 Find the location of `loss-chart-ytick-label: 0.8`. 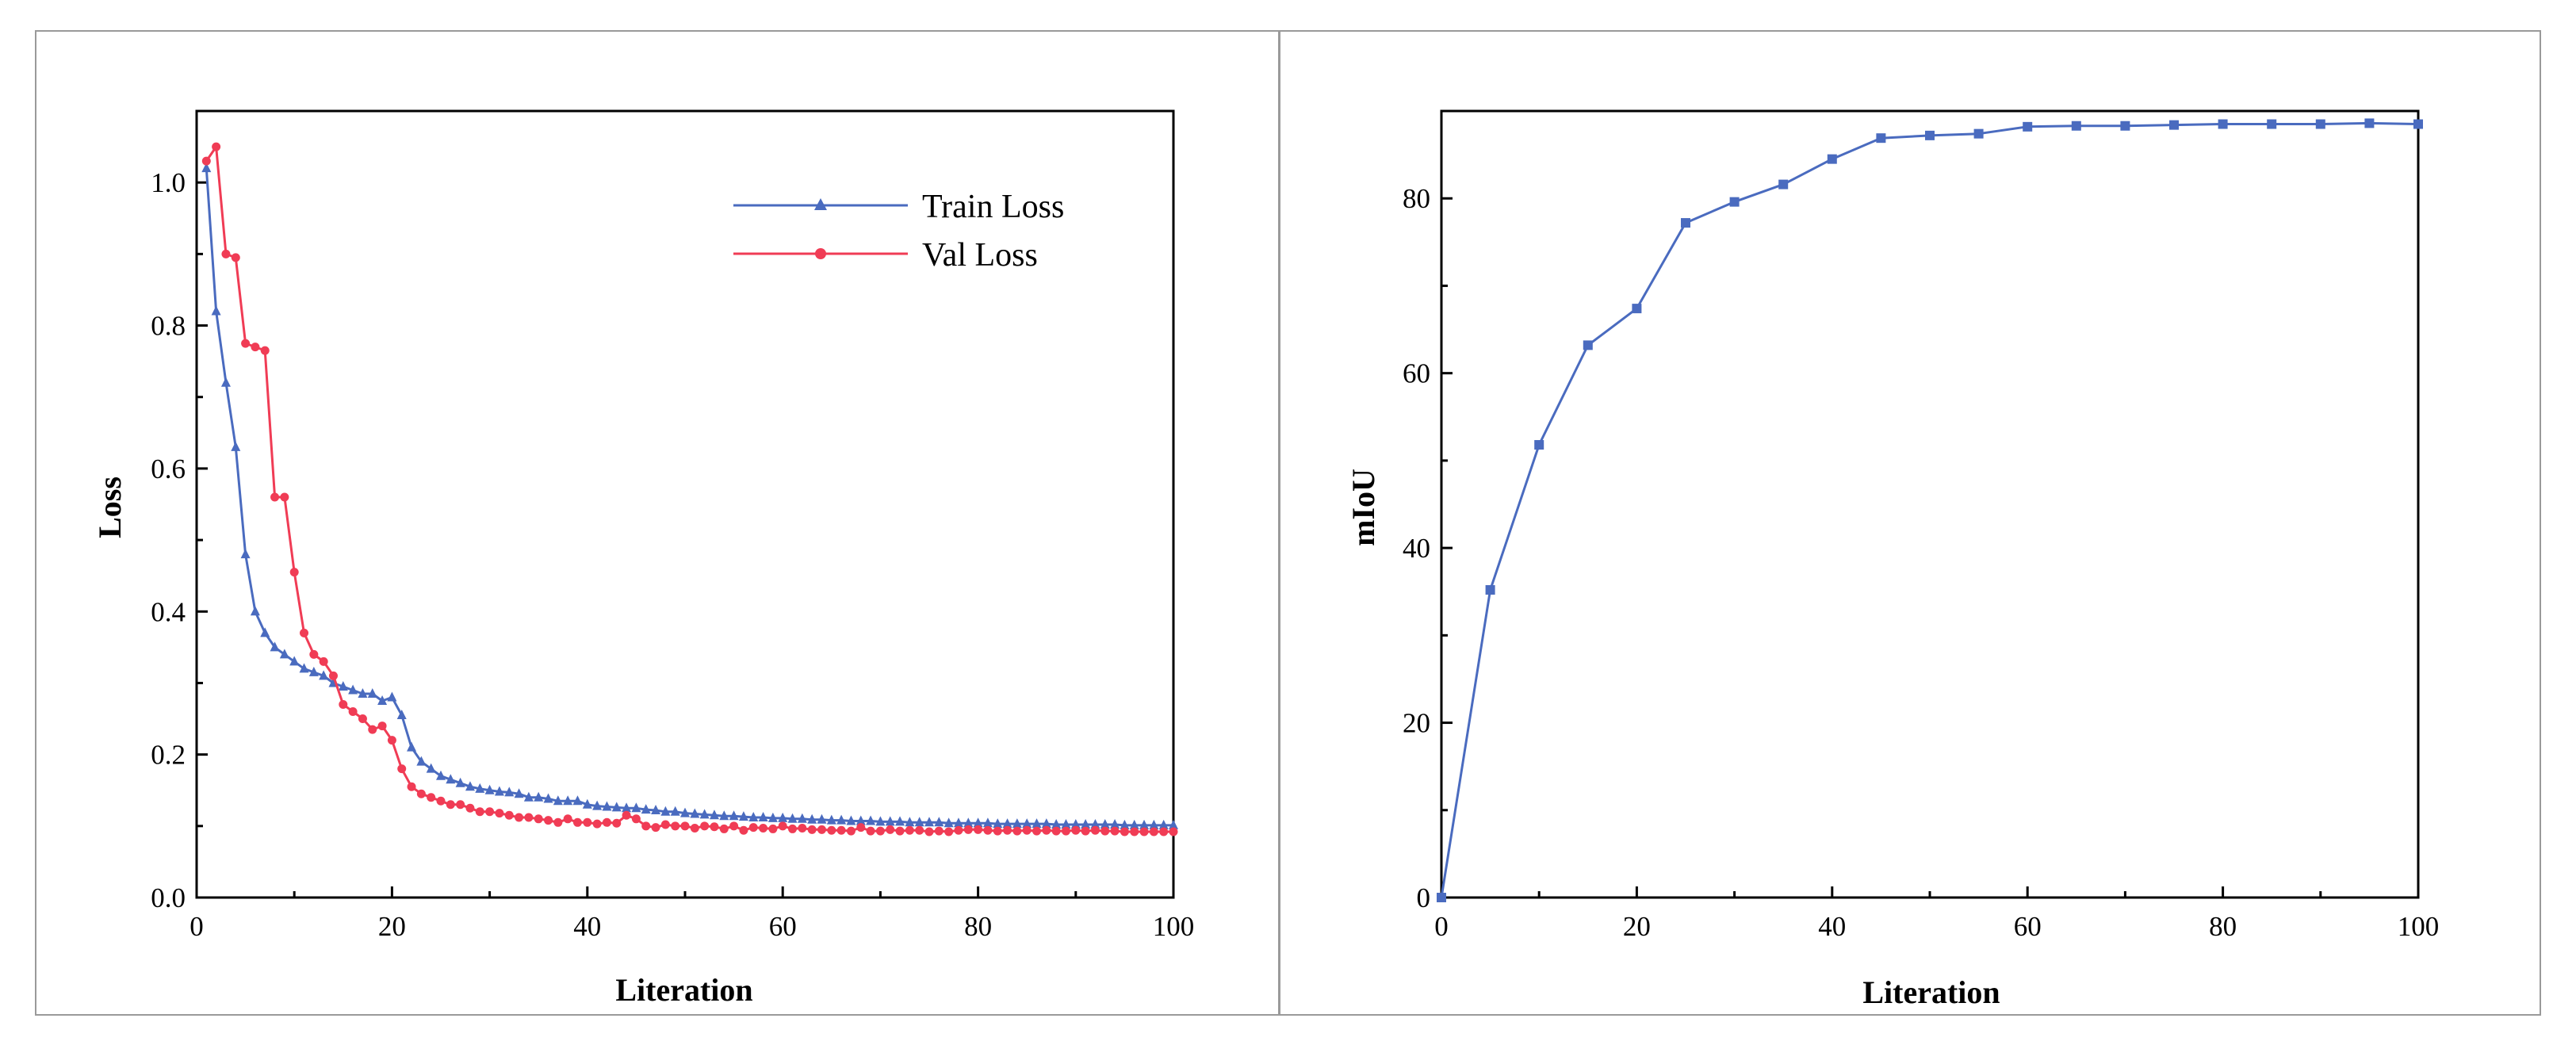

loss-chart-ytick-label: 0.8 is located at coordinates (168, 326).